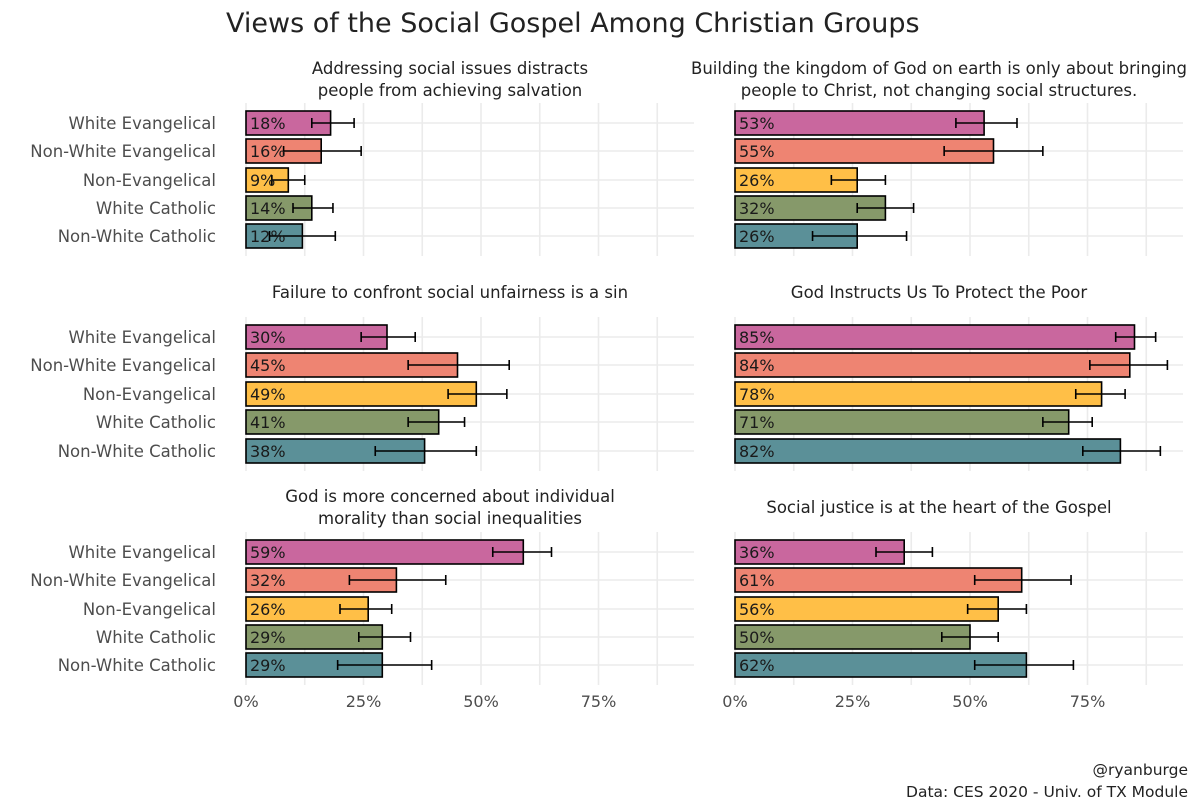  Describe the element at coordinates (757, 123) in the screenshot. I see `bar-value-label: 53%` at that location.